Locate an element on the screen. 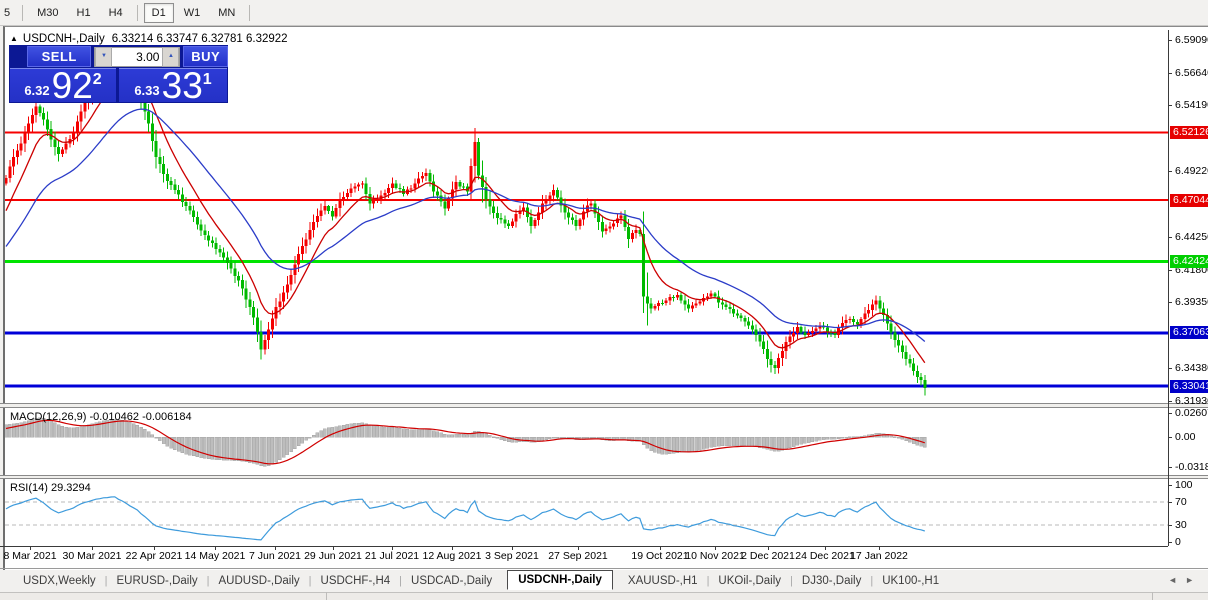  bid-price-box: 6.32 92 2 is located at coordinates (63, 85).